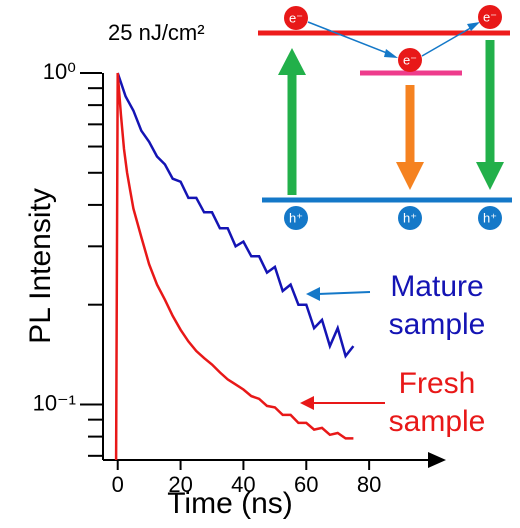  I want to click on axis-arrowhead, so click(437, 460).